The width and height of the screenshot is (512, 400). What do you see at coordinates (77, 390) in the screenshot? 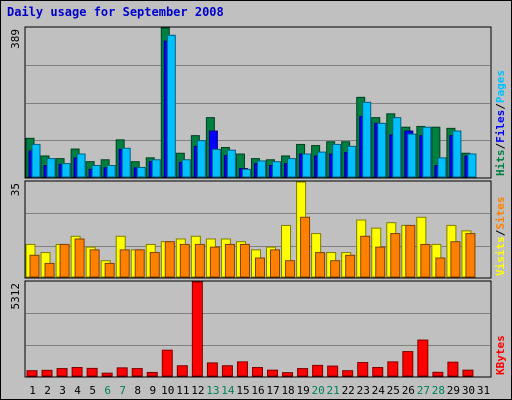
I see `x-tick-label-4: 4` at bounding box center [77, 390].